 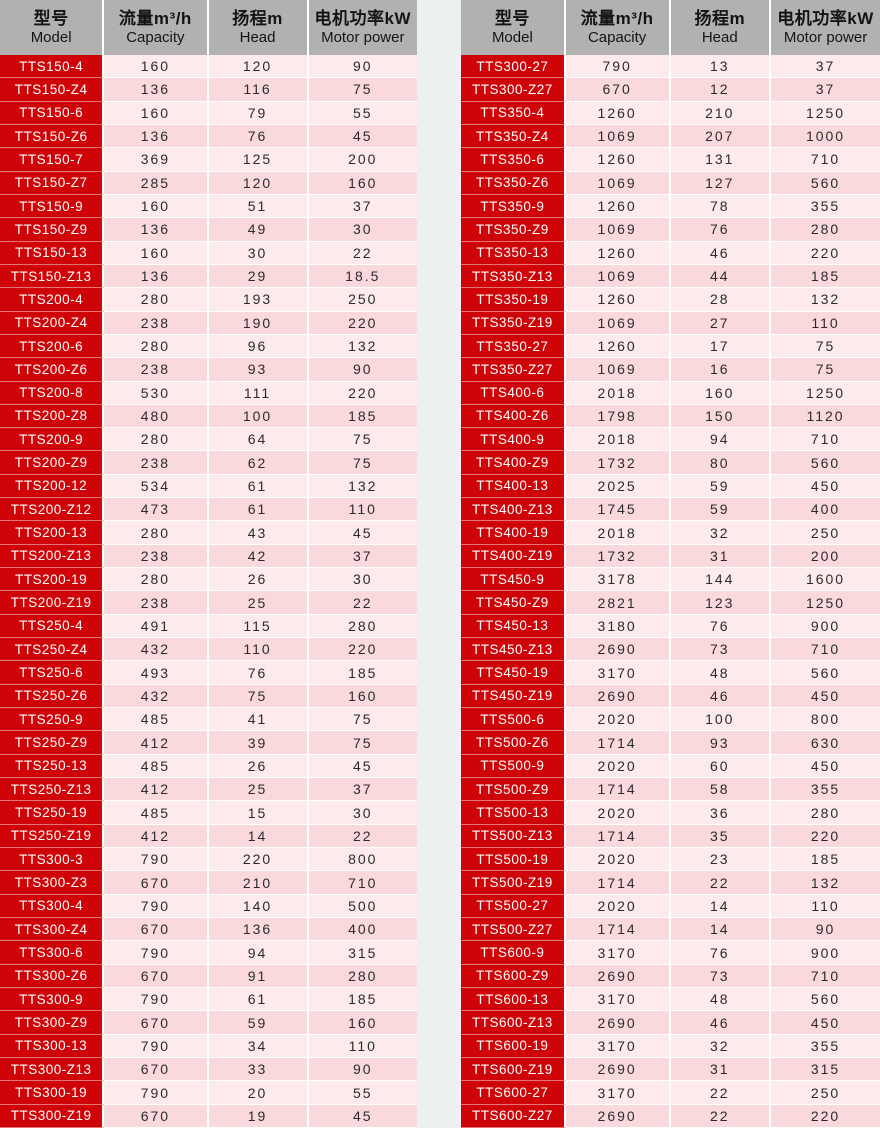 What do you see at coordinates (618, 790) in the screenshot?
I see `capacity-cell: 1714` at bounding box center [618, 790].